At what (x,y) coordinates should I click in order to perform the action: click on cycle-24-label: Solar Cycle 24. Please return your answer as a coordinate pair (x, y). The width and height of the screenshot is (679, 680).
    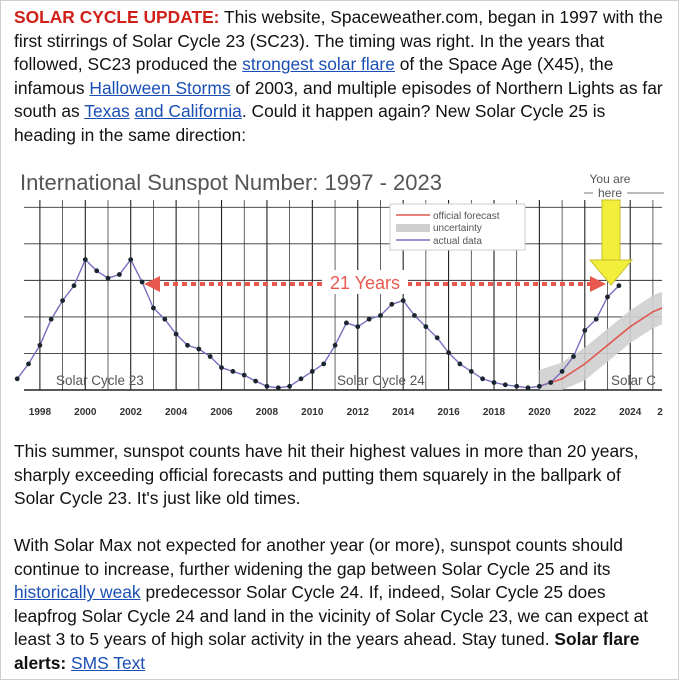
    Looking at the image, I should click on (381, 380).